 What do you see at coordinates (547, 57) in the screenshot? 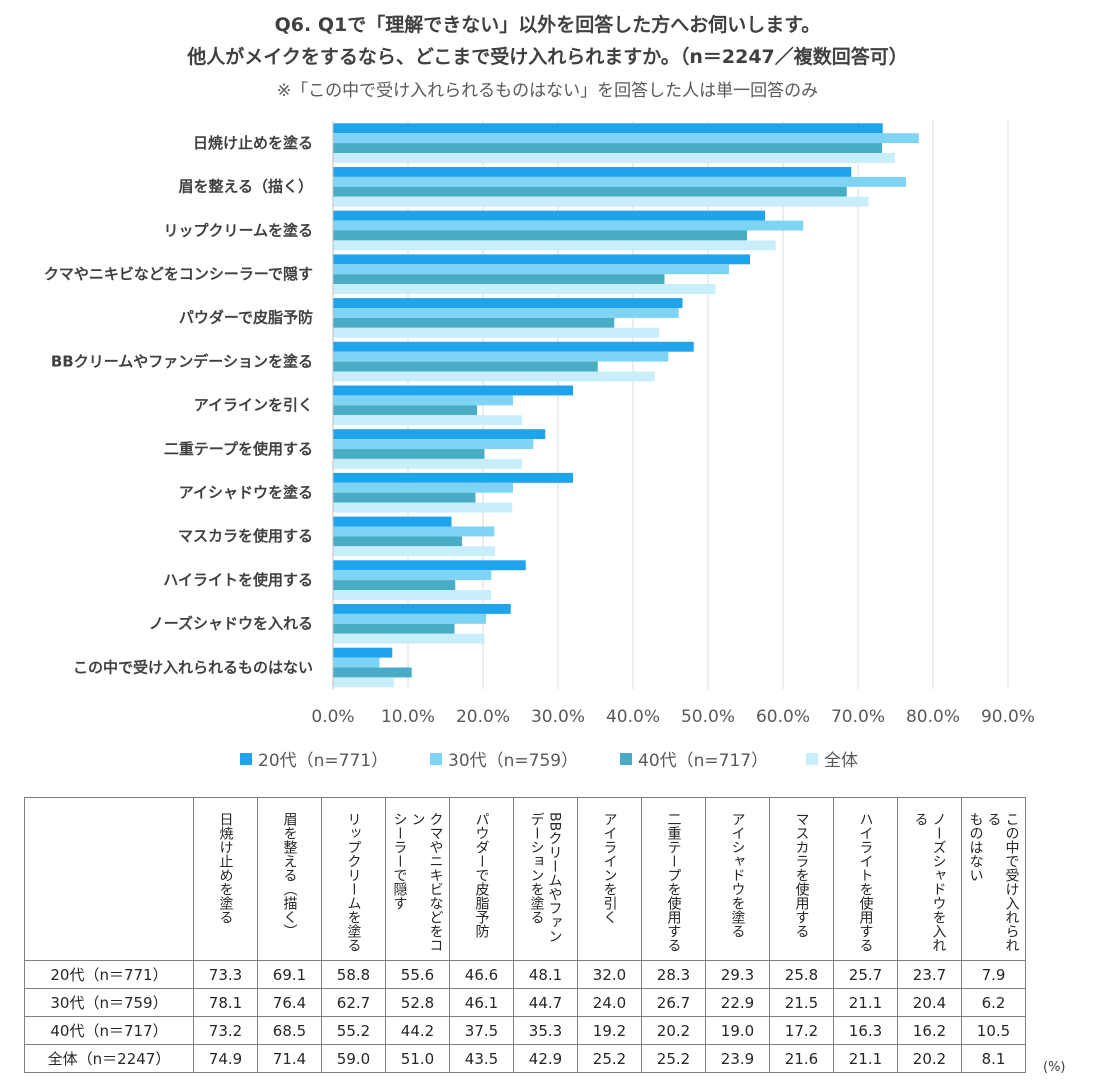
I see `chart-title-line-2: 他人がメイクをするなら、どこまで受け入れられますか。（n＝2247／複数回答可）` at bounding box center [547, 57].